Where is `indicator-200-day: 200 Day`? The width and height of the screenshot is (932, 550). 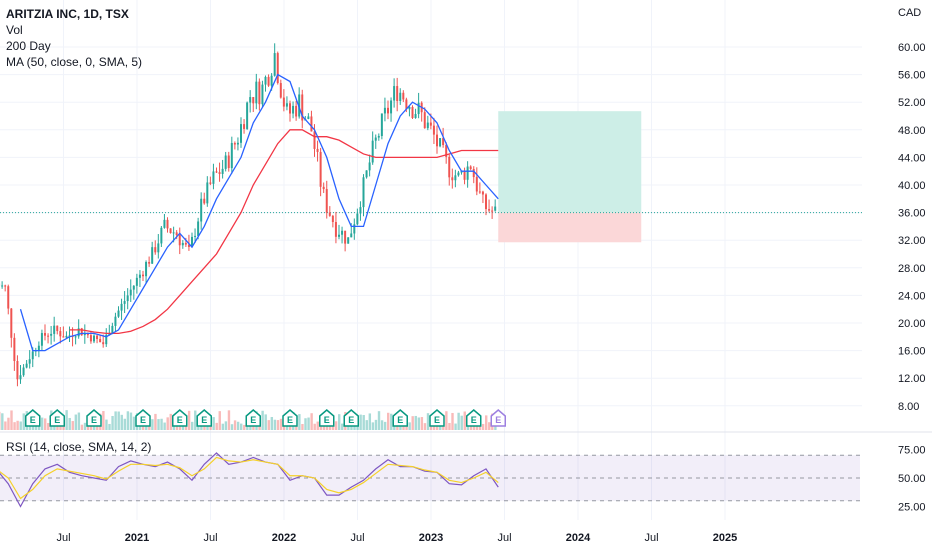 indicator-200-day: 200 Day is located at coordinates (28, 46).